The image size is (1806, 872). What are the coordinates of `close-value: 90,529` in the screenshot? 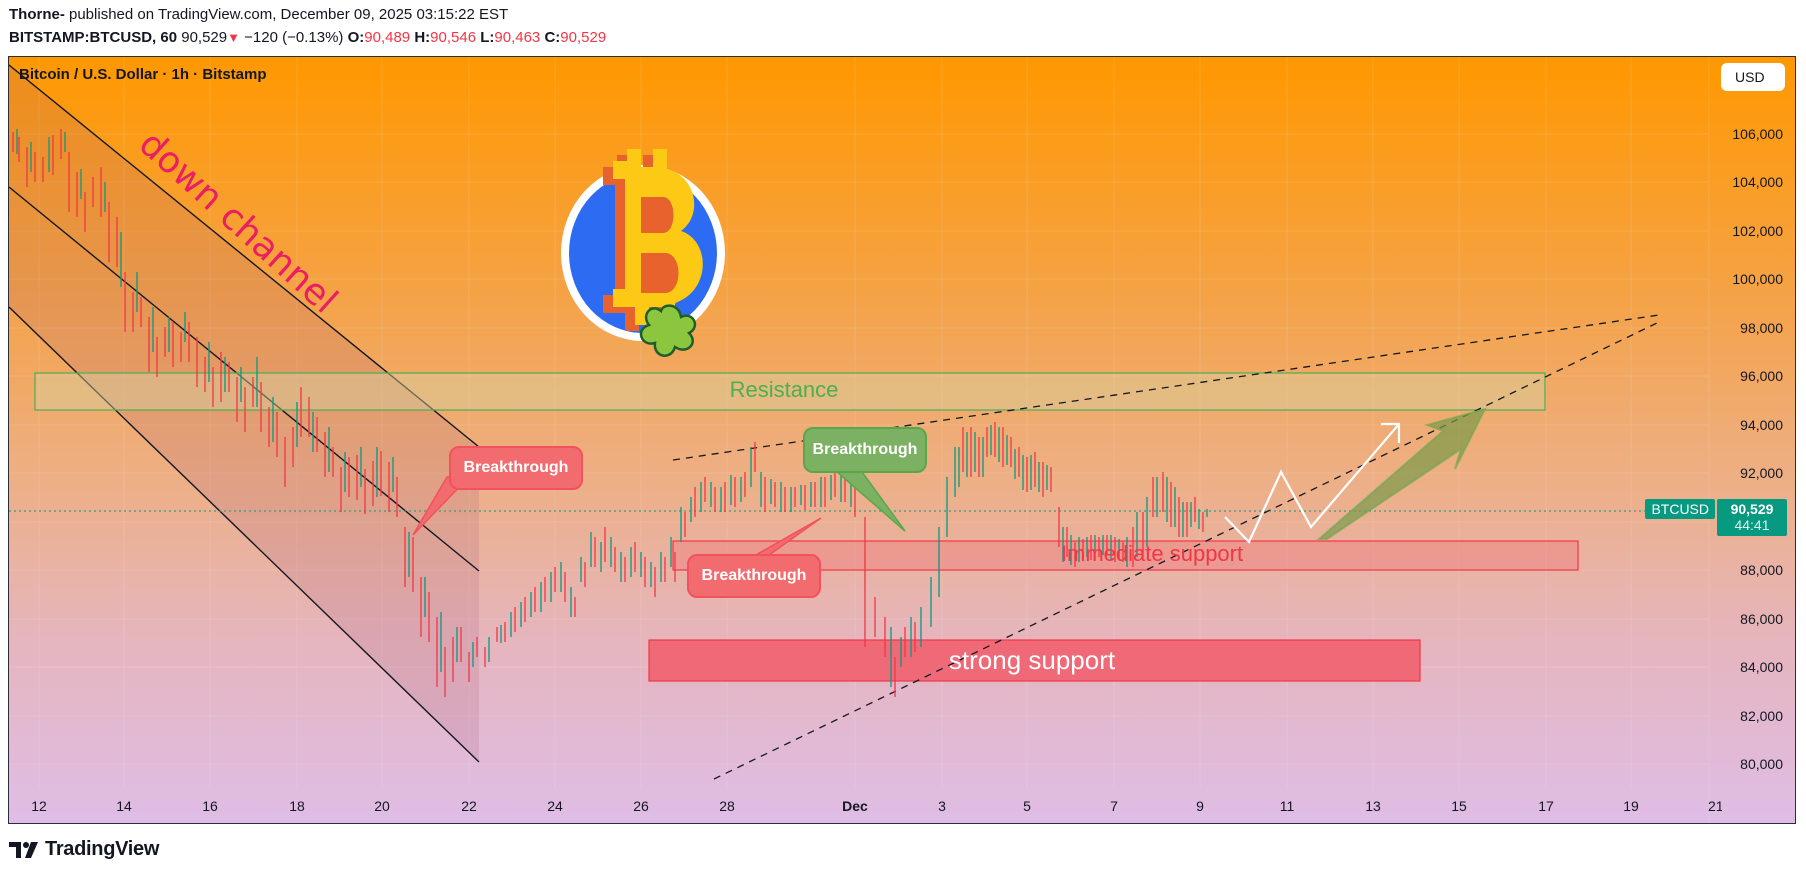 It's located at (583, 37).